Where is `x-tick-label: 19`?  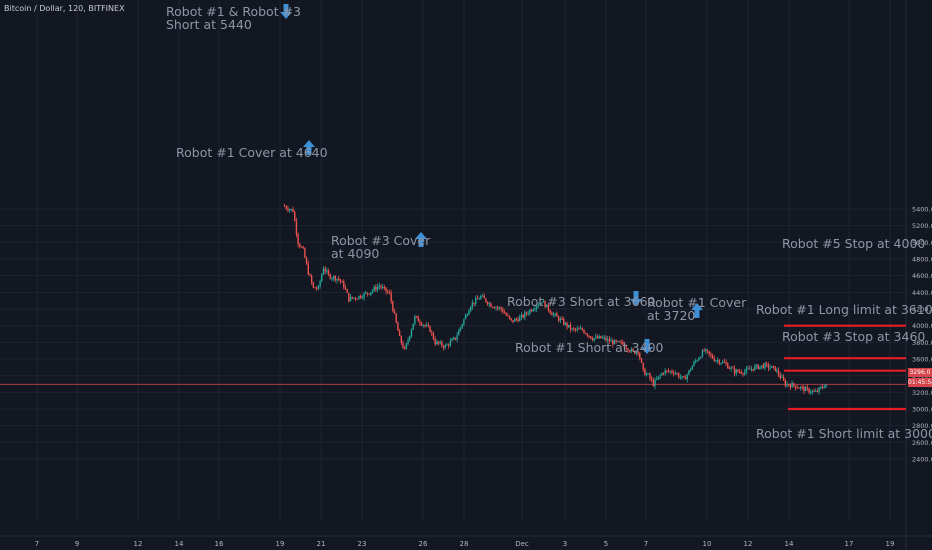 x-tick-label: 19 is located at coordinates (890, 544).